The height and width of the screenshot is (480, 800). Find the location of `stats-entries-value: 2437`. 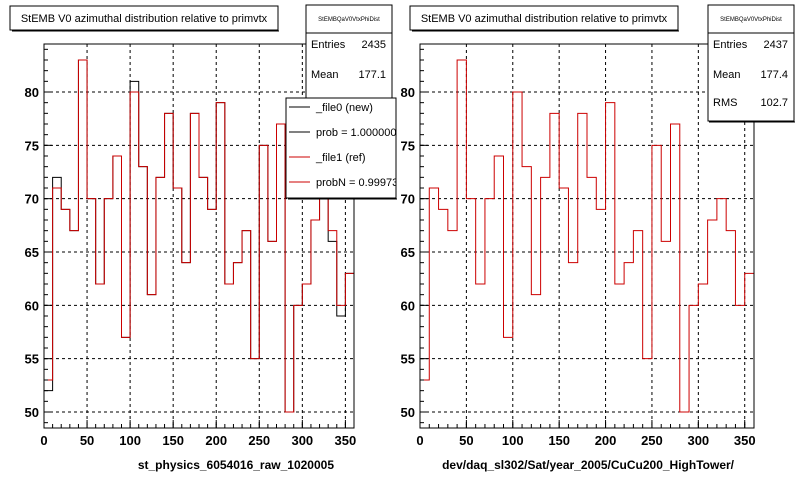

stats-entries-value: 2437 is located at coordinates (776, 45).